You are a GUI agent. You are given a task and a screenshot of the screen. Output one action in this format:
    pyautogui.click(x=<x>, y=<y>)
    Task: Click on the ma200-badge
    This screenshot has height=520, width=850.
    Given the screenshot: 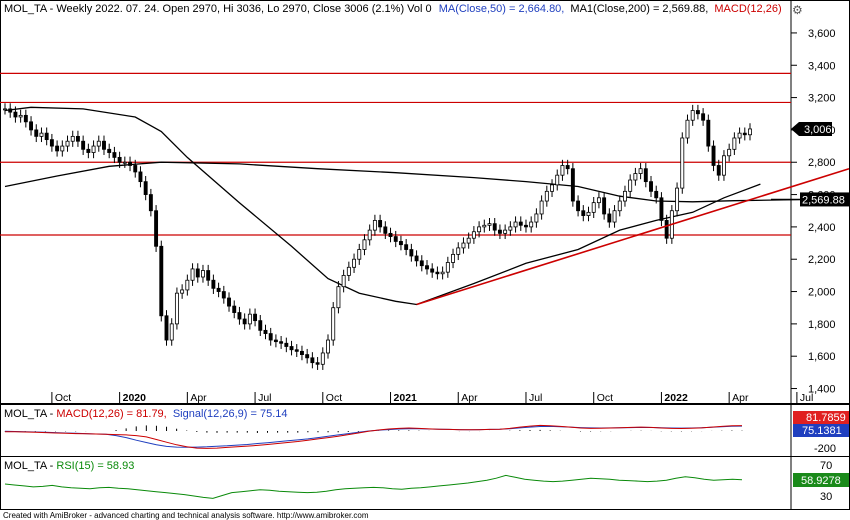 What is the action you would take?
    pyautogui.click(x=824, y=199)
    